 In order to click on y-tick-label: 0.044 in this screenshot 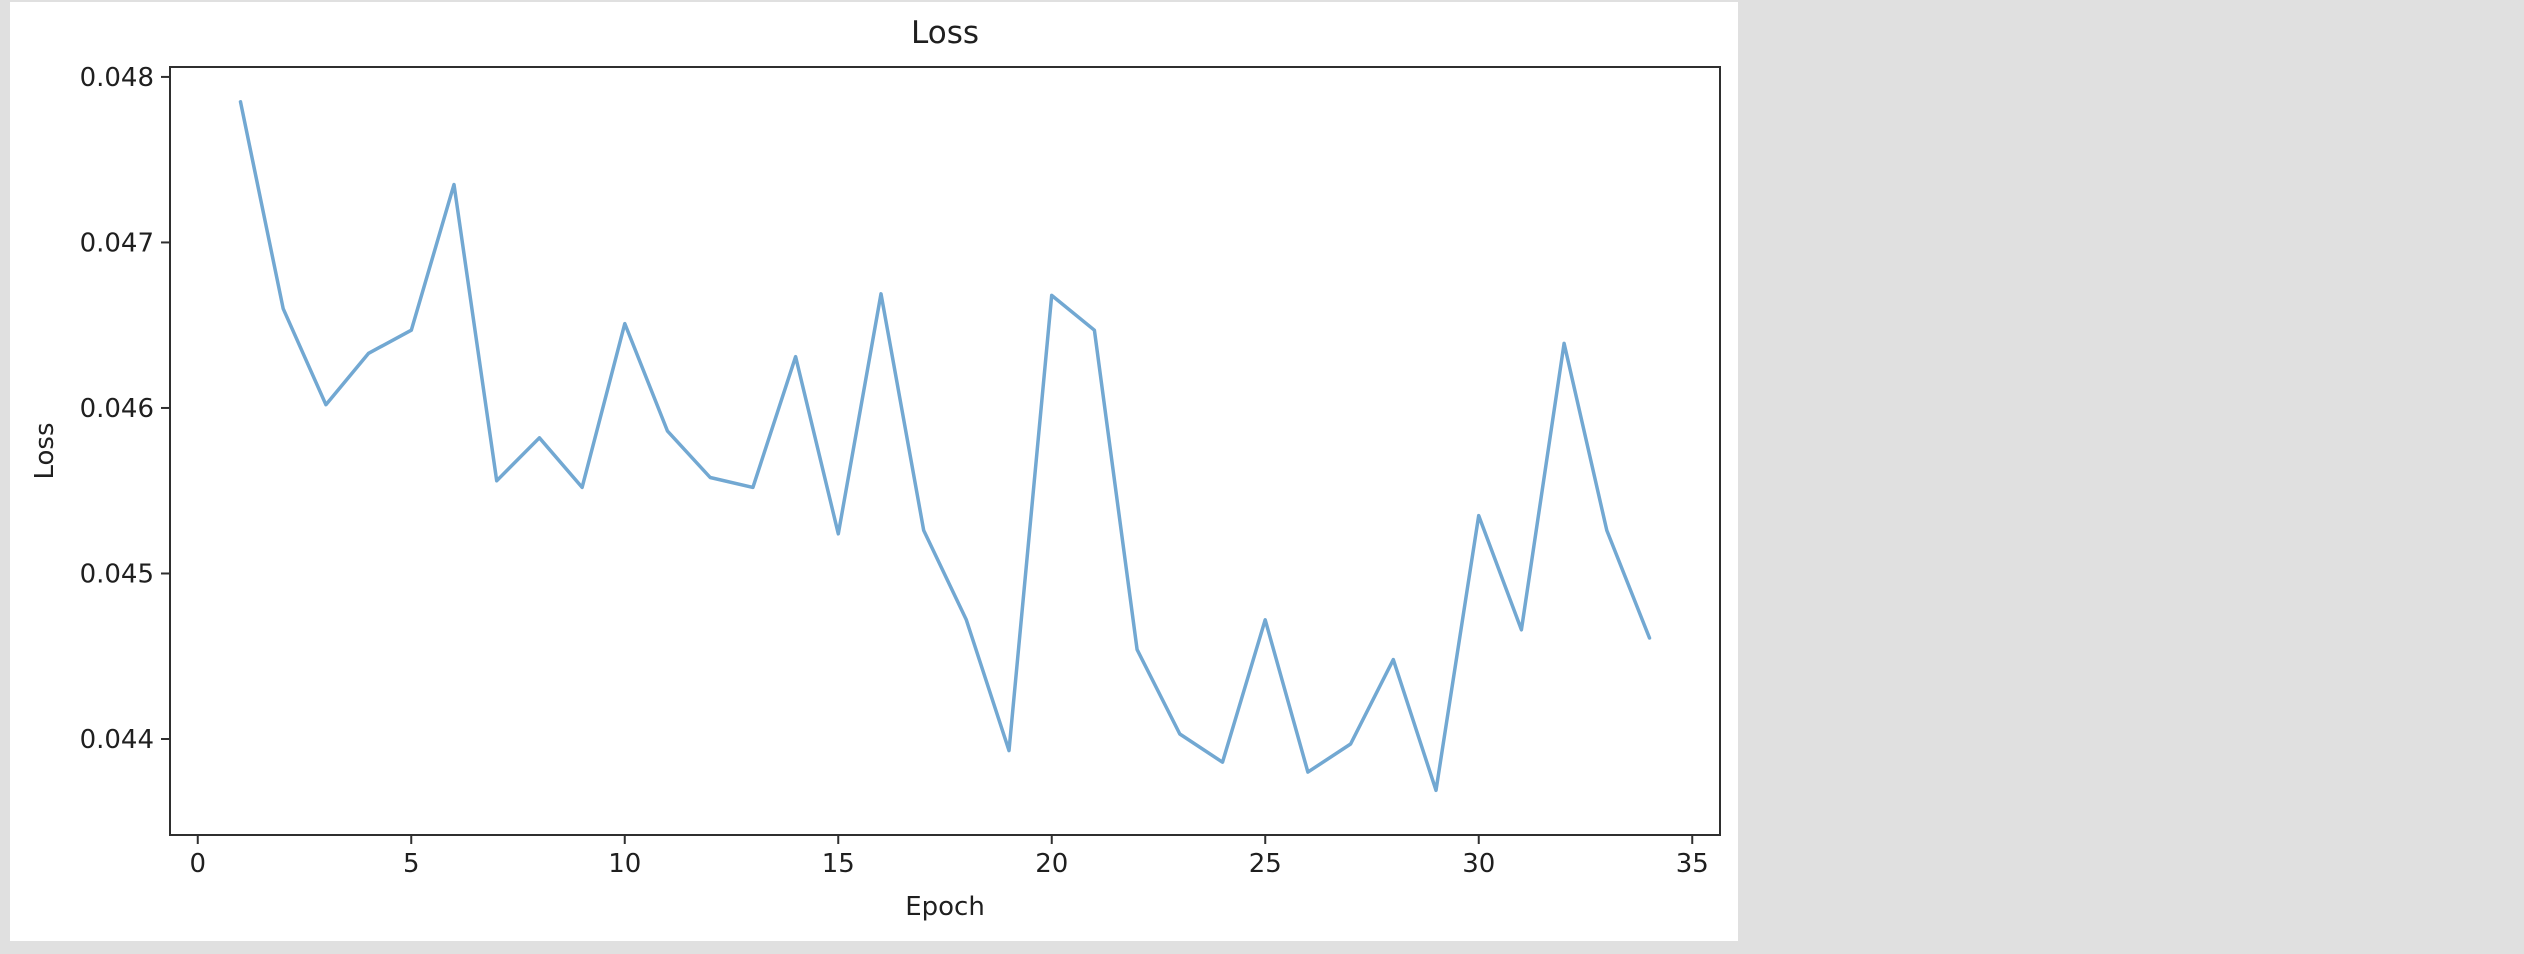, I will do `click(117, 740)`.